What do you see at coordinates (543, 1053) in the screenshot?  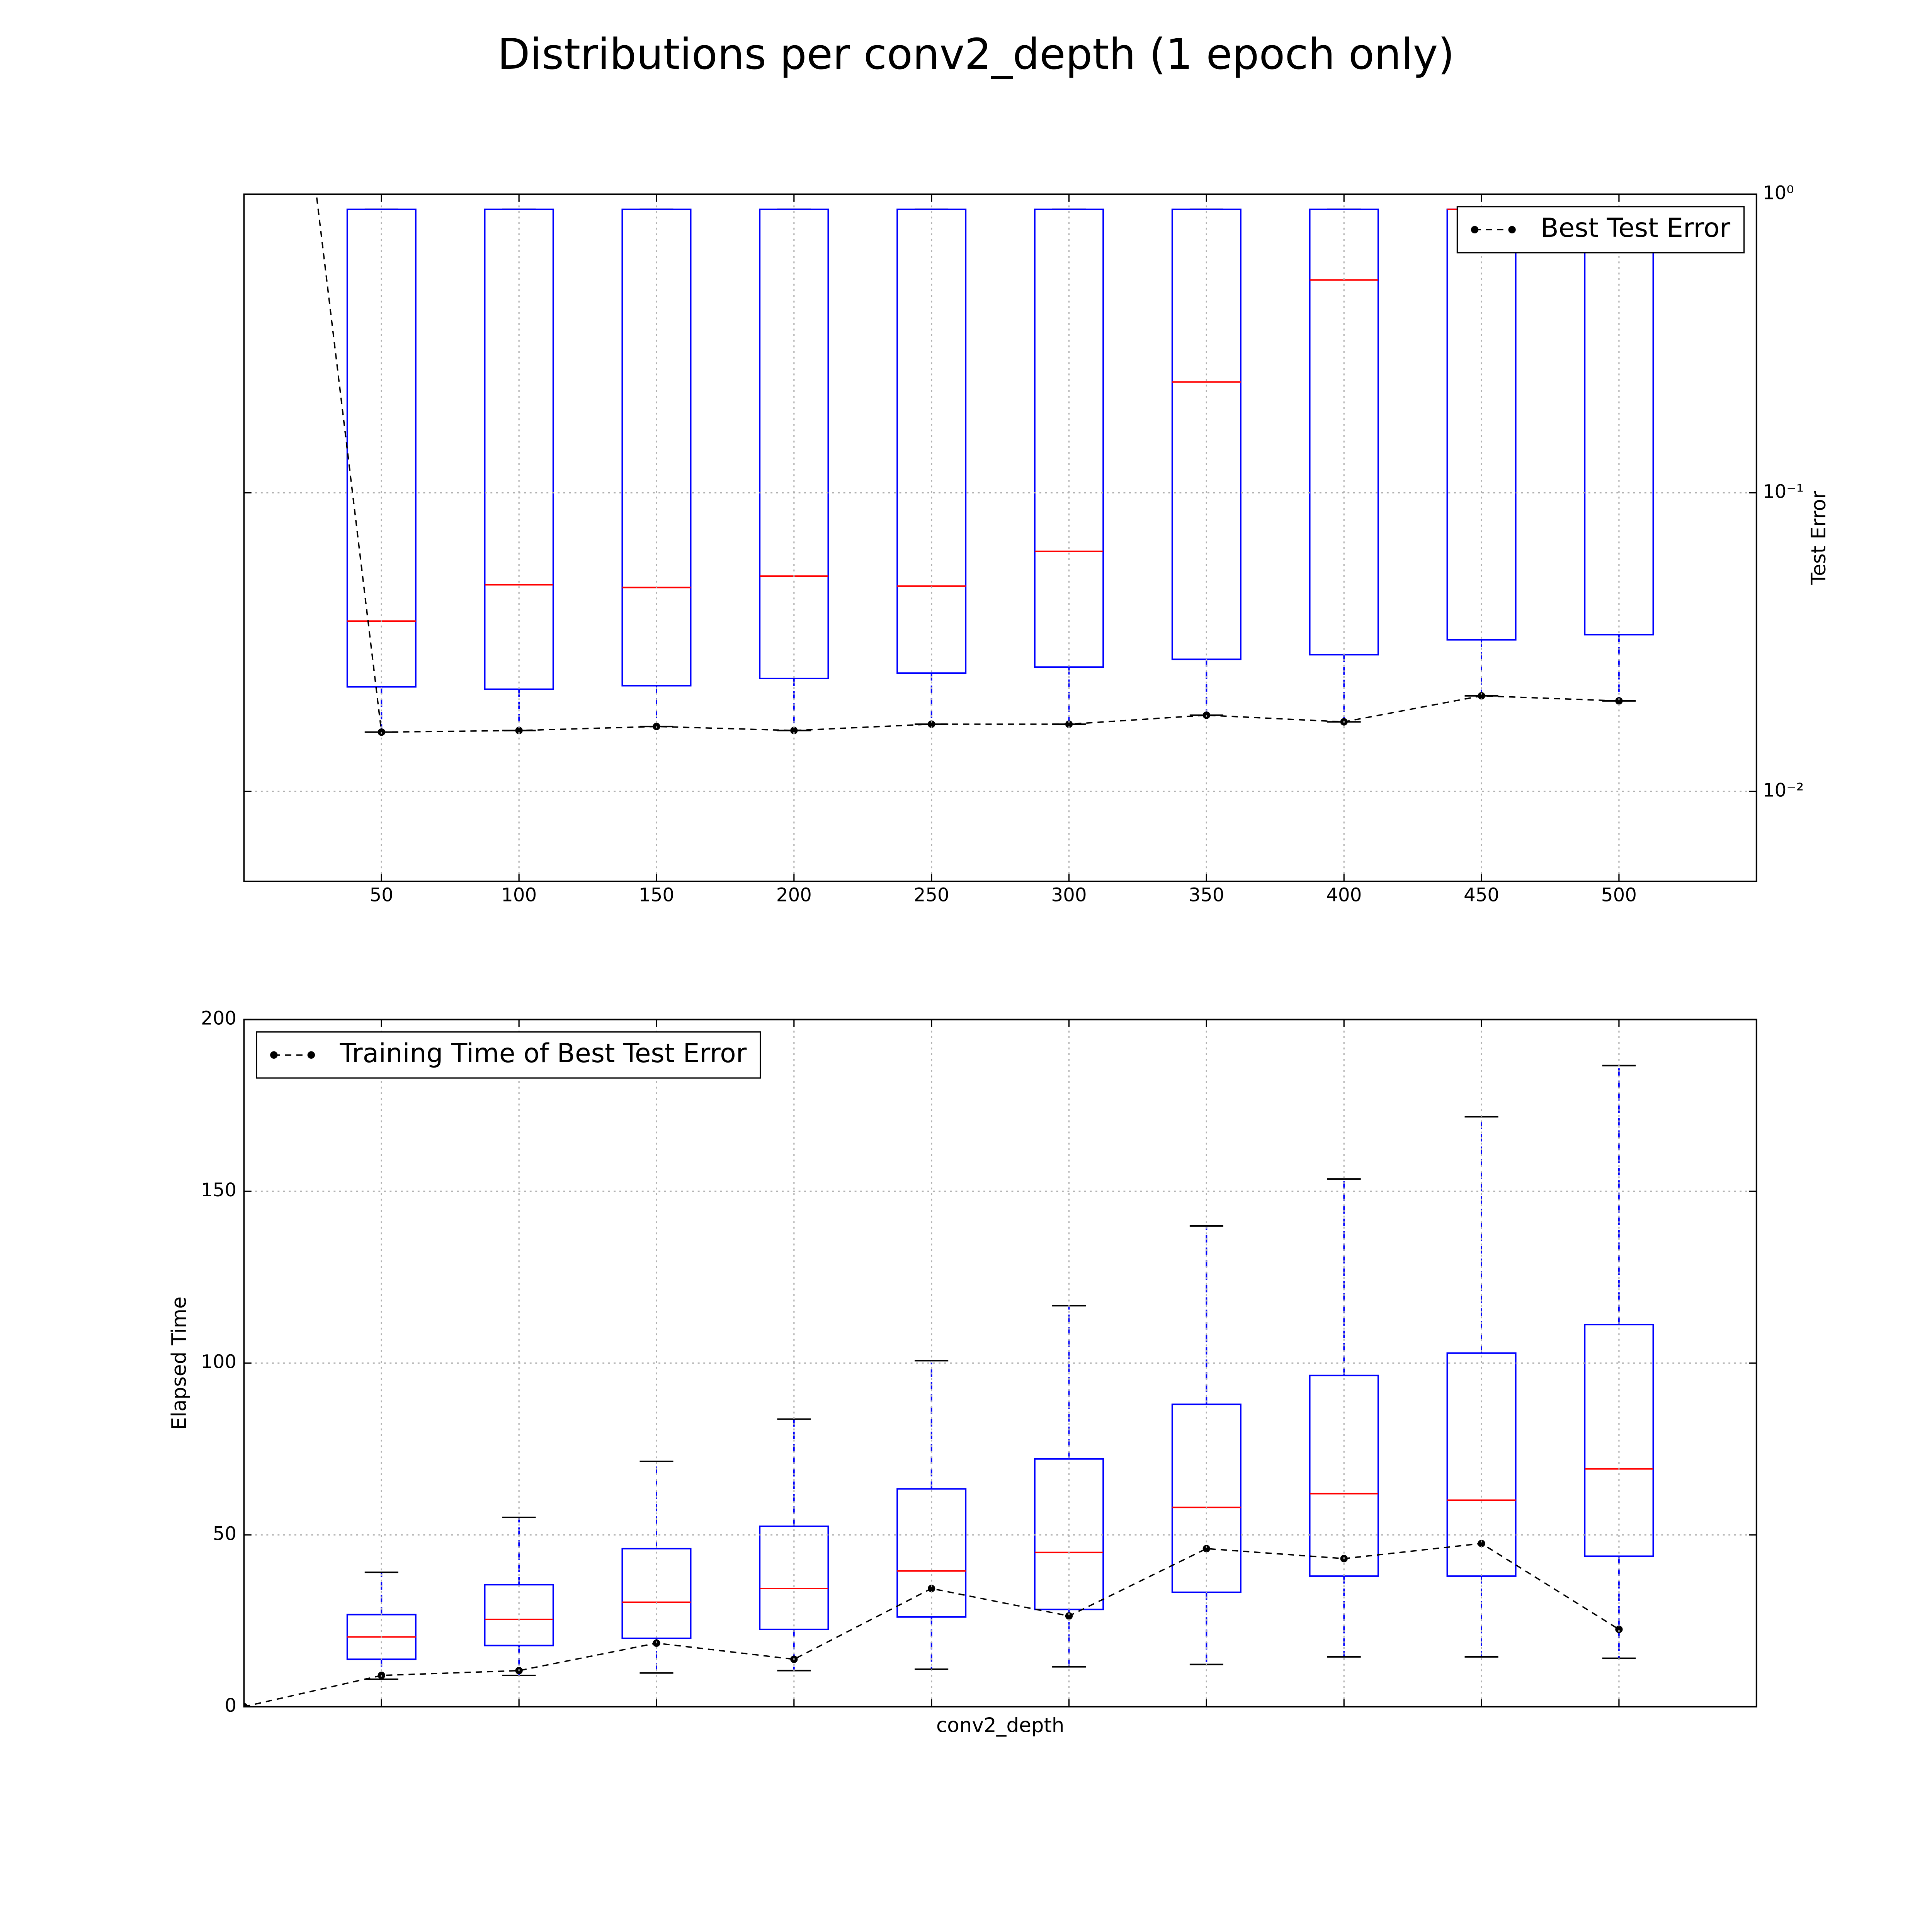 I see `legend-text: Training Time of Best Test Error` at bounding box center [543, 1053].